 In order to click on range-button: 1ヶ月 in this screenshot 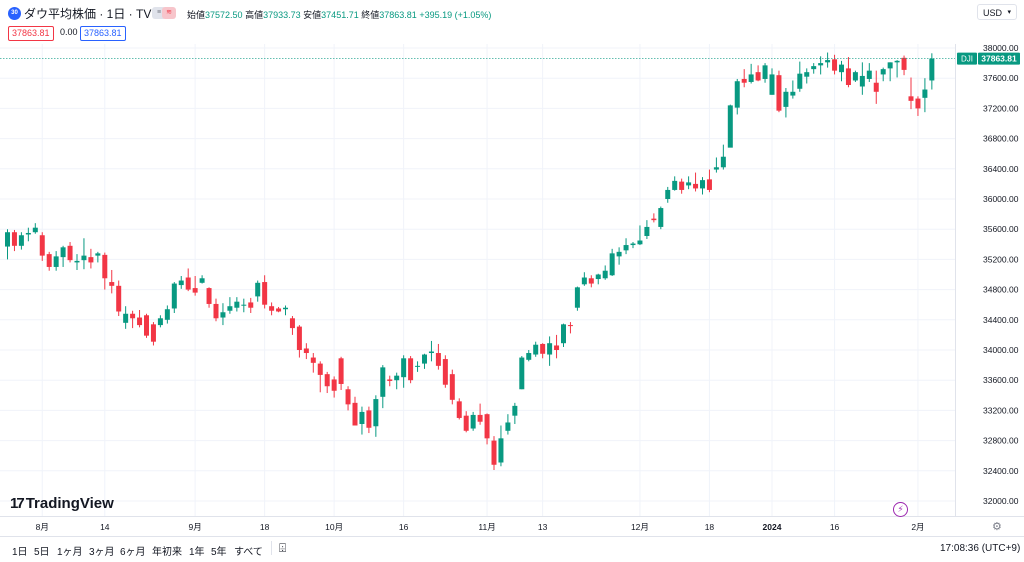, I will do `click(70, 552)`.